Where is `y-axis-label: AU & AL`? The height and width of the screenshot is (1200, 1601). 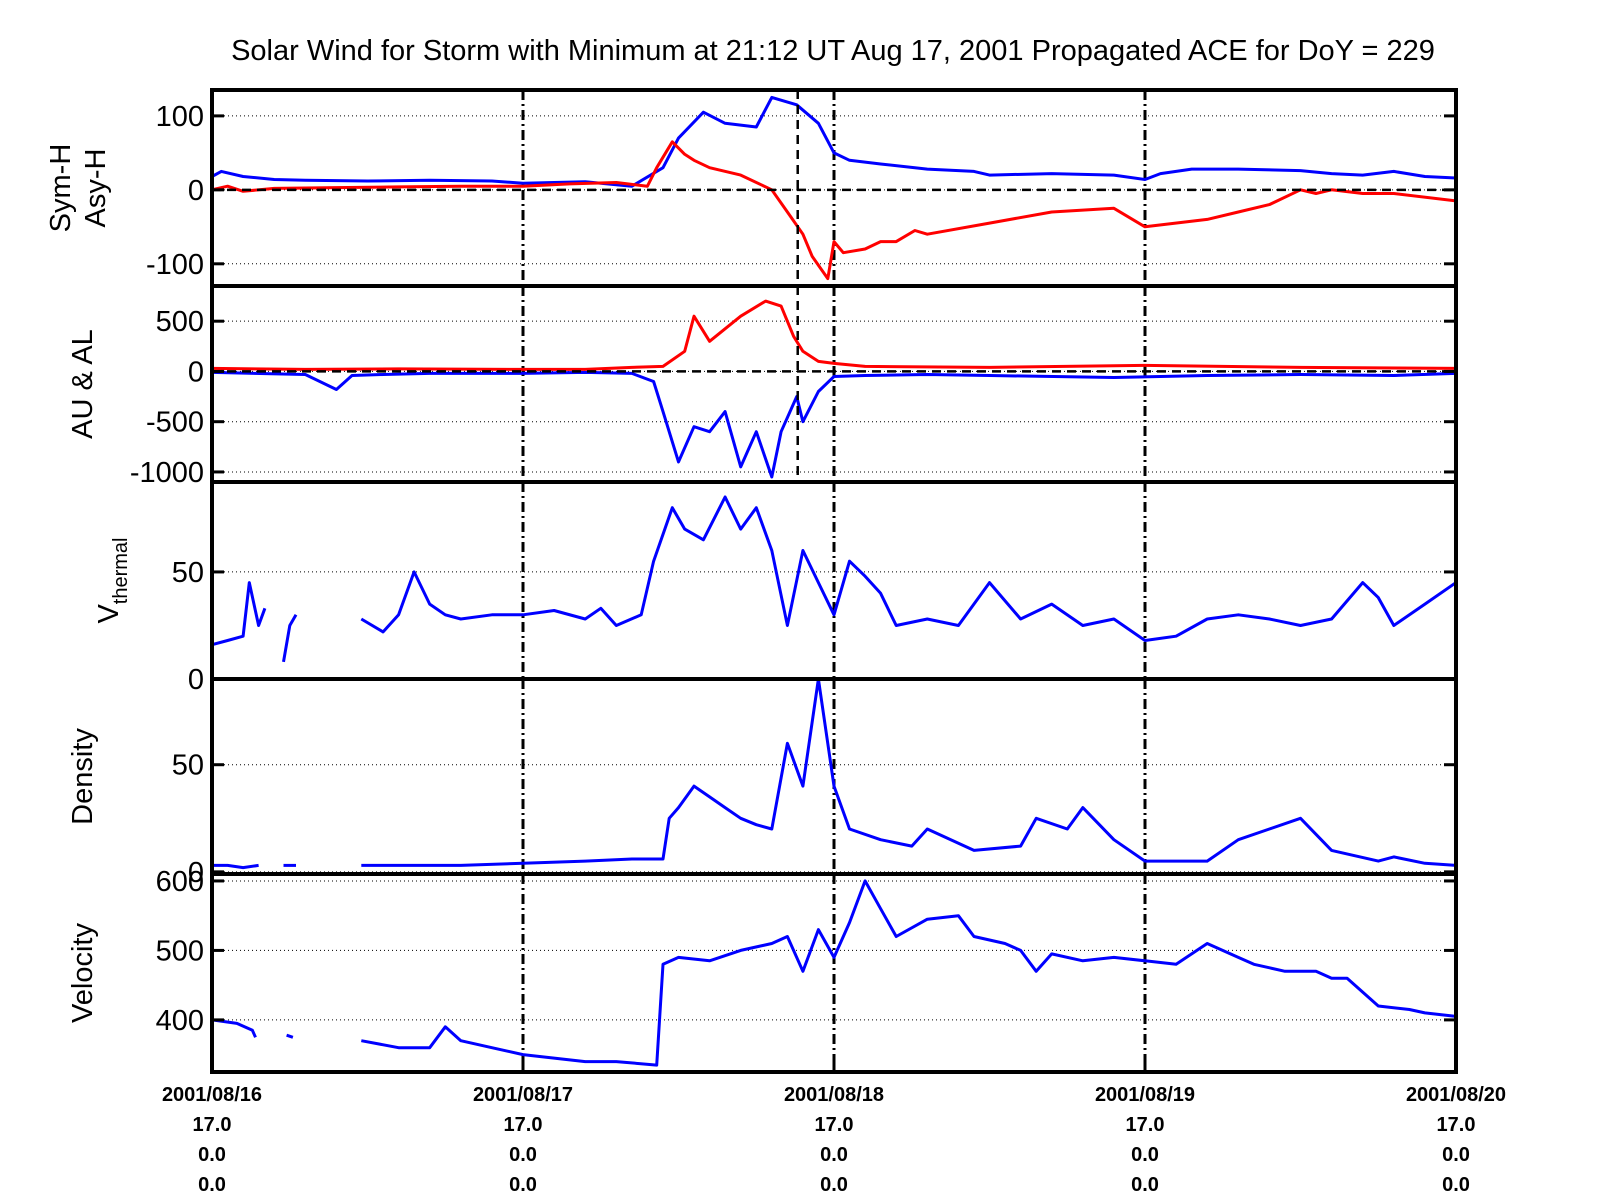
y-axis-label: AU & AL is located at coordinates (83, 384).